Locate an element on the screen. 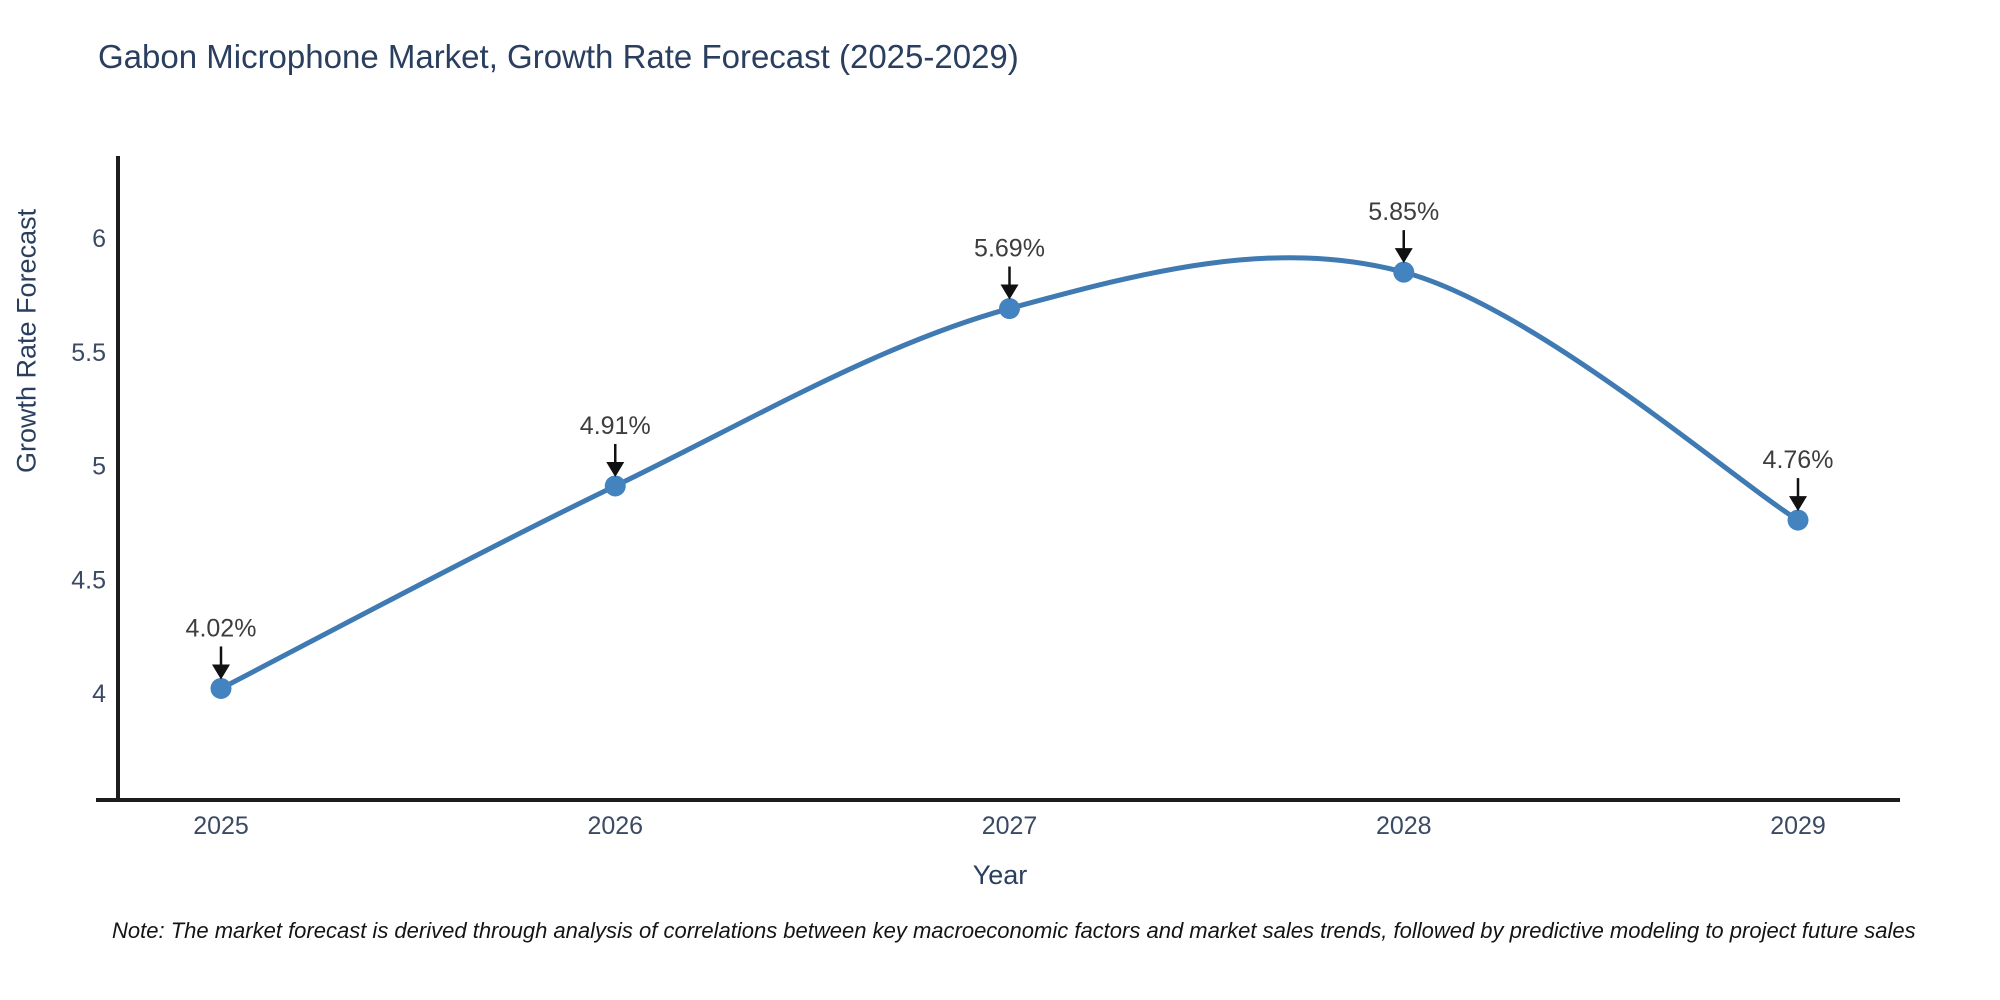 The width and height of the screenshot is (2000, 1000). data-point-label: 5.69% is located at coordinates (1009, 249).